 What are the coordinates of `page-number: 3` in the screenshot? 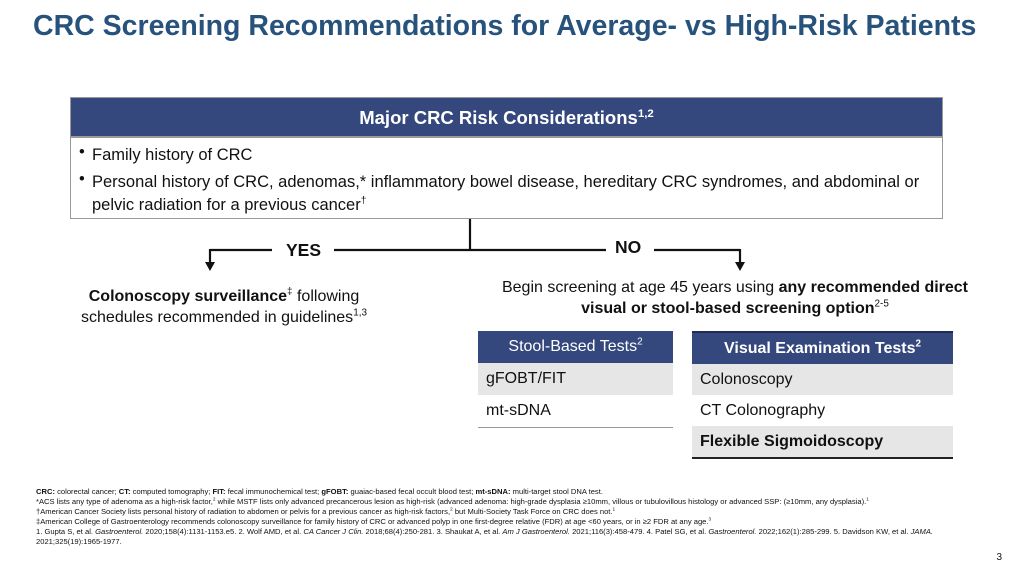 It's located at (999, 557).